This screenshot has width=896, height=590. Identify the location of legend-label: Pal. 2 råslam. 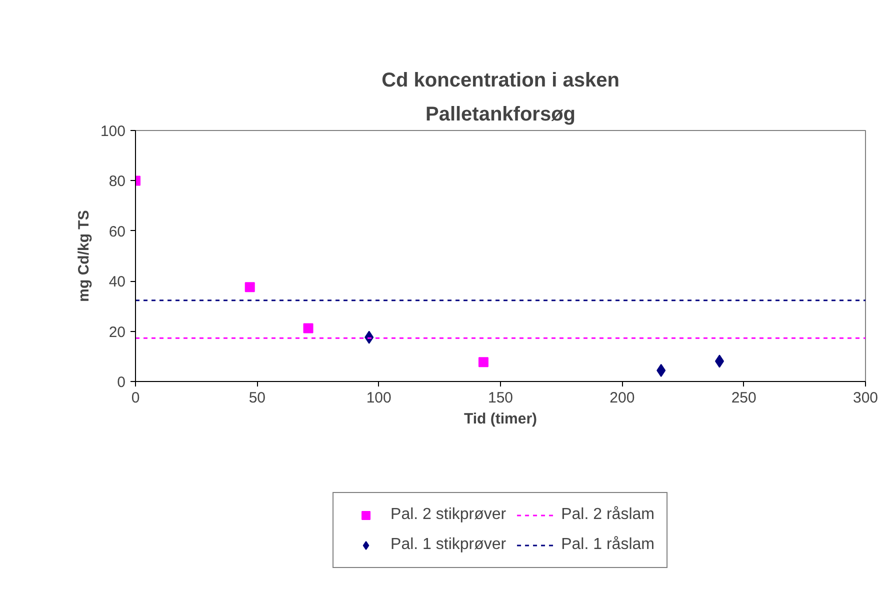
(607, 515).